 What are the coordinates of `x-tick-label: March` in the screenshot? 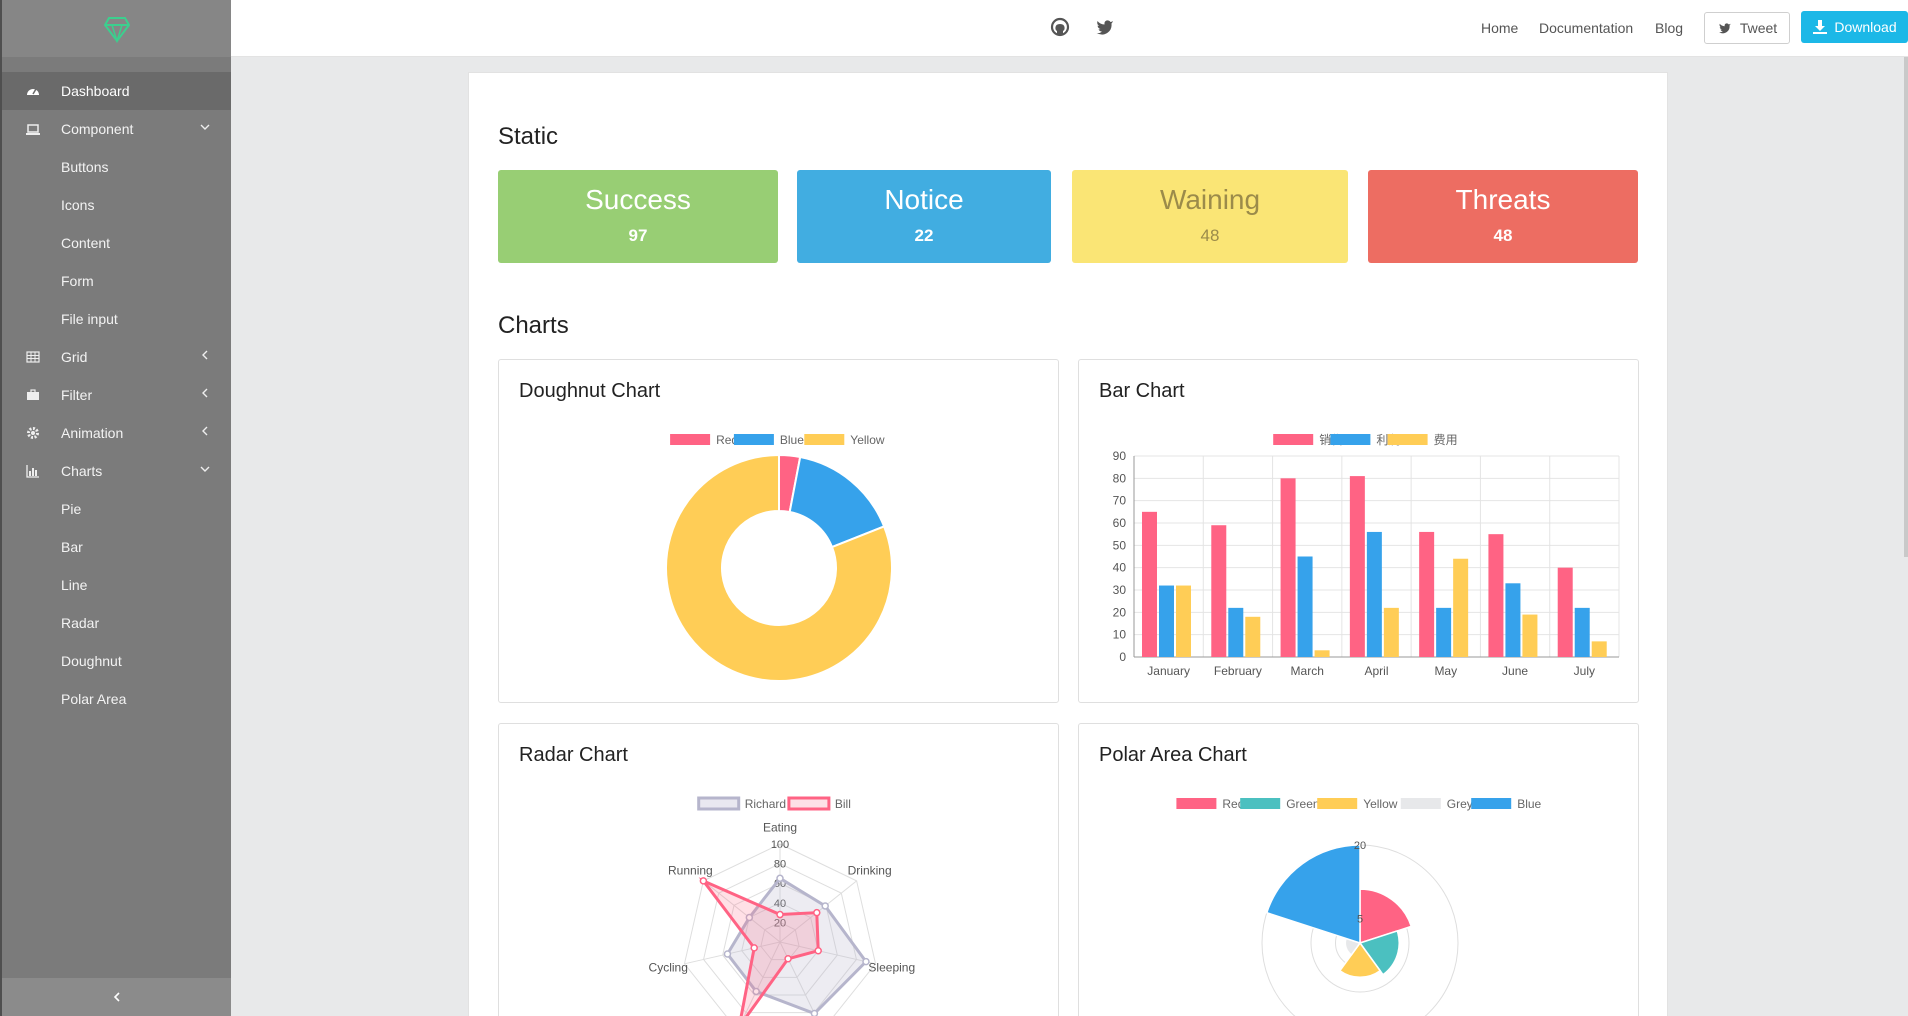 It's located at (1307, 671).